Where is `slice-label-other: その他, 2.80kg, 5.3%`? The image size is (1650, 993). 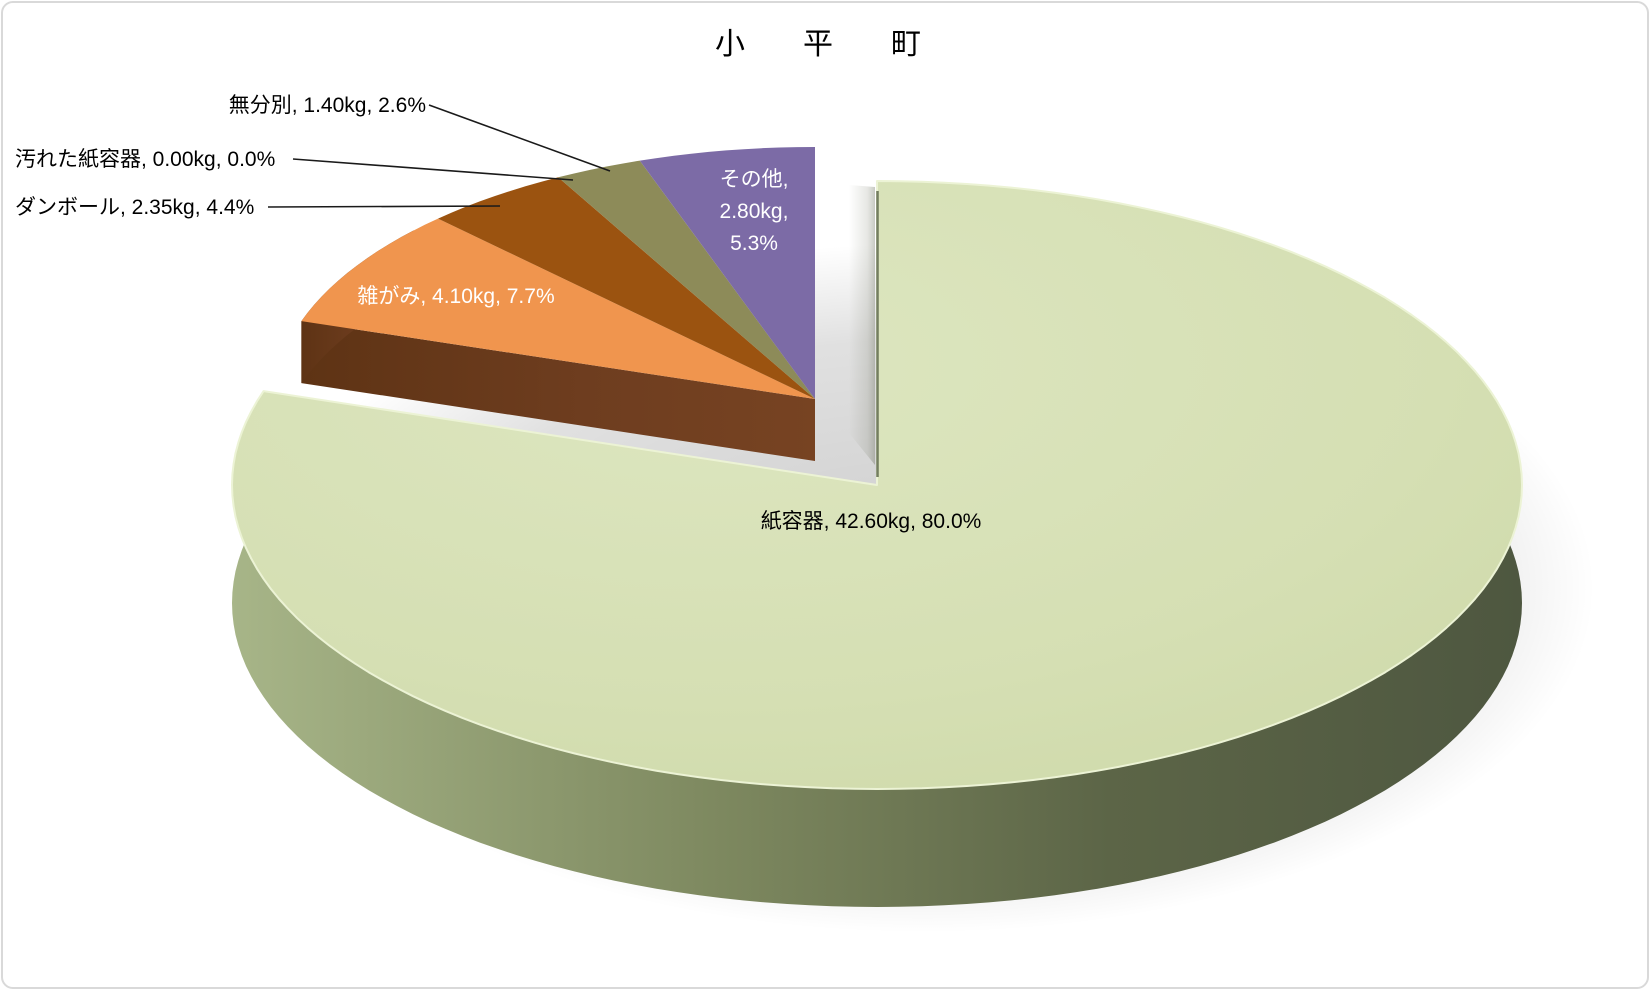
slice-label-other: その他, 2.80kg, 5.3% is located at coordinates (754, 211).